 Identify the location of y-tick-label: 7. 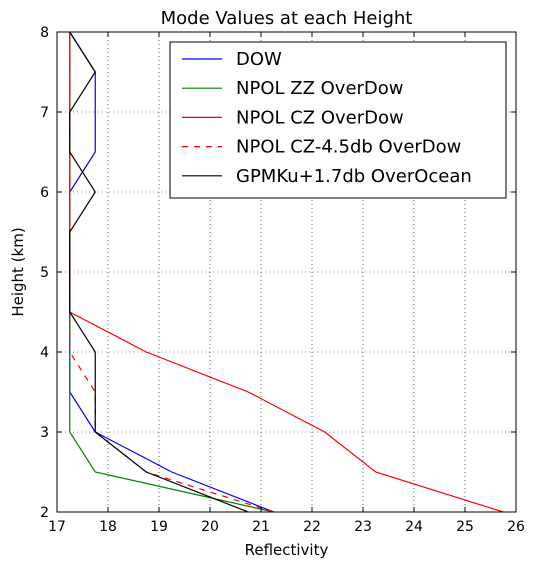
(44, 113).